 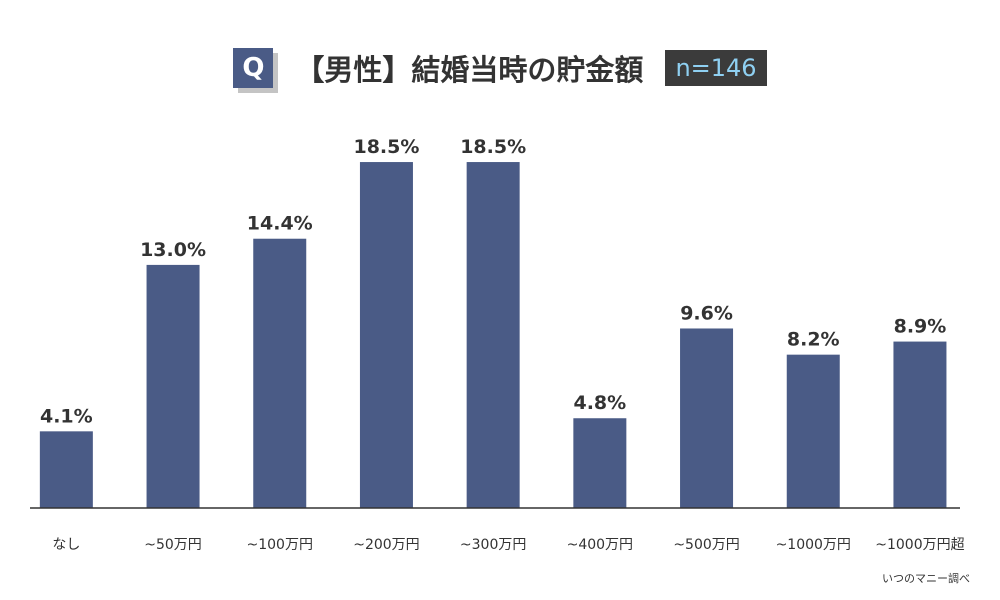 What do you see at coordinates (926, 578) in the screenshot?
I see `source-note: いつのマニー調べ` at bounding box center [926, 578].